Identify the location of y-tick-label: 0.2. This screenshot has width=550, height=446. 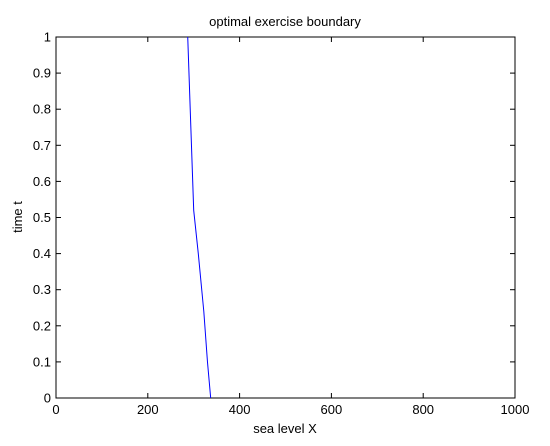
(42, 325).